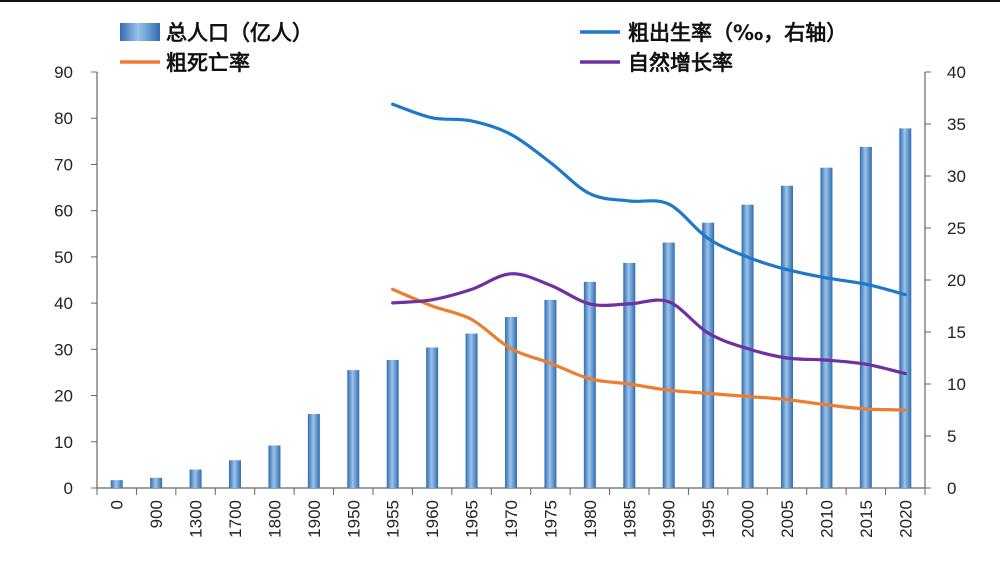 The image size is (1000, 562). I want to click on right-tick-label: 0, so click(951, 488).